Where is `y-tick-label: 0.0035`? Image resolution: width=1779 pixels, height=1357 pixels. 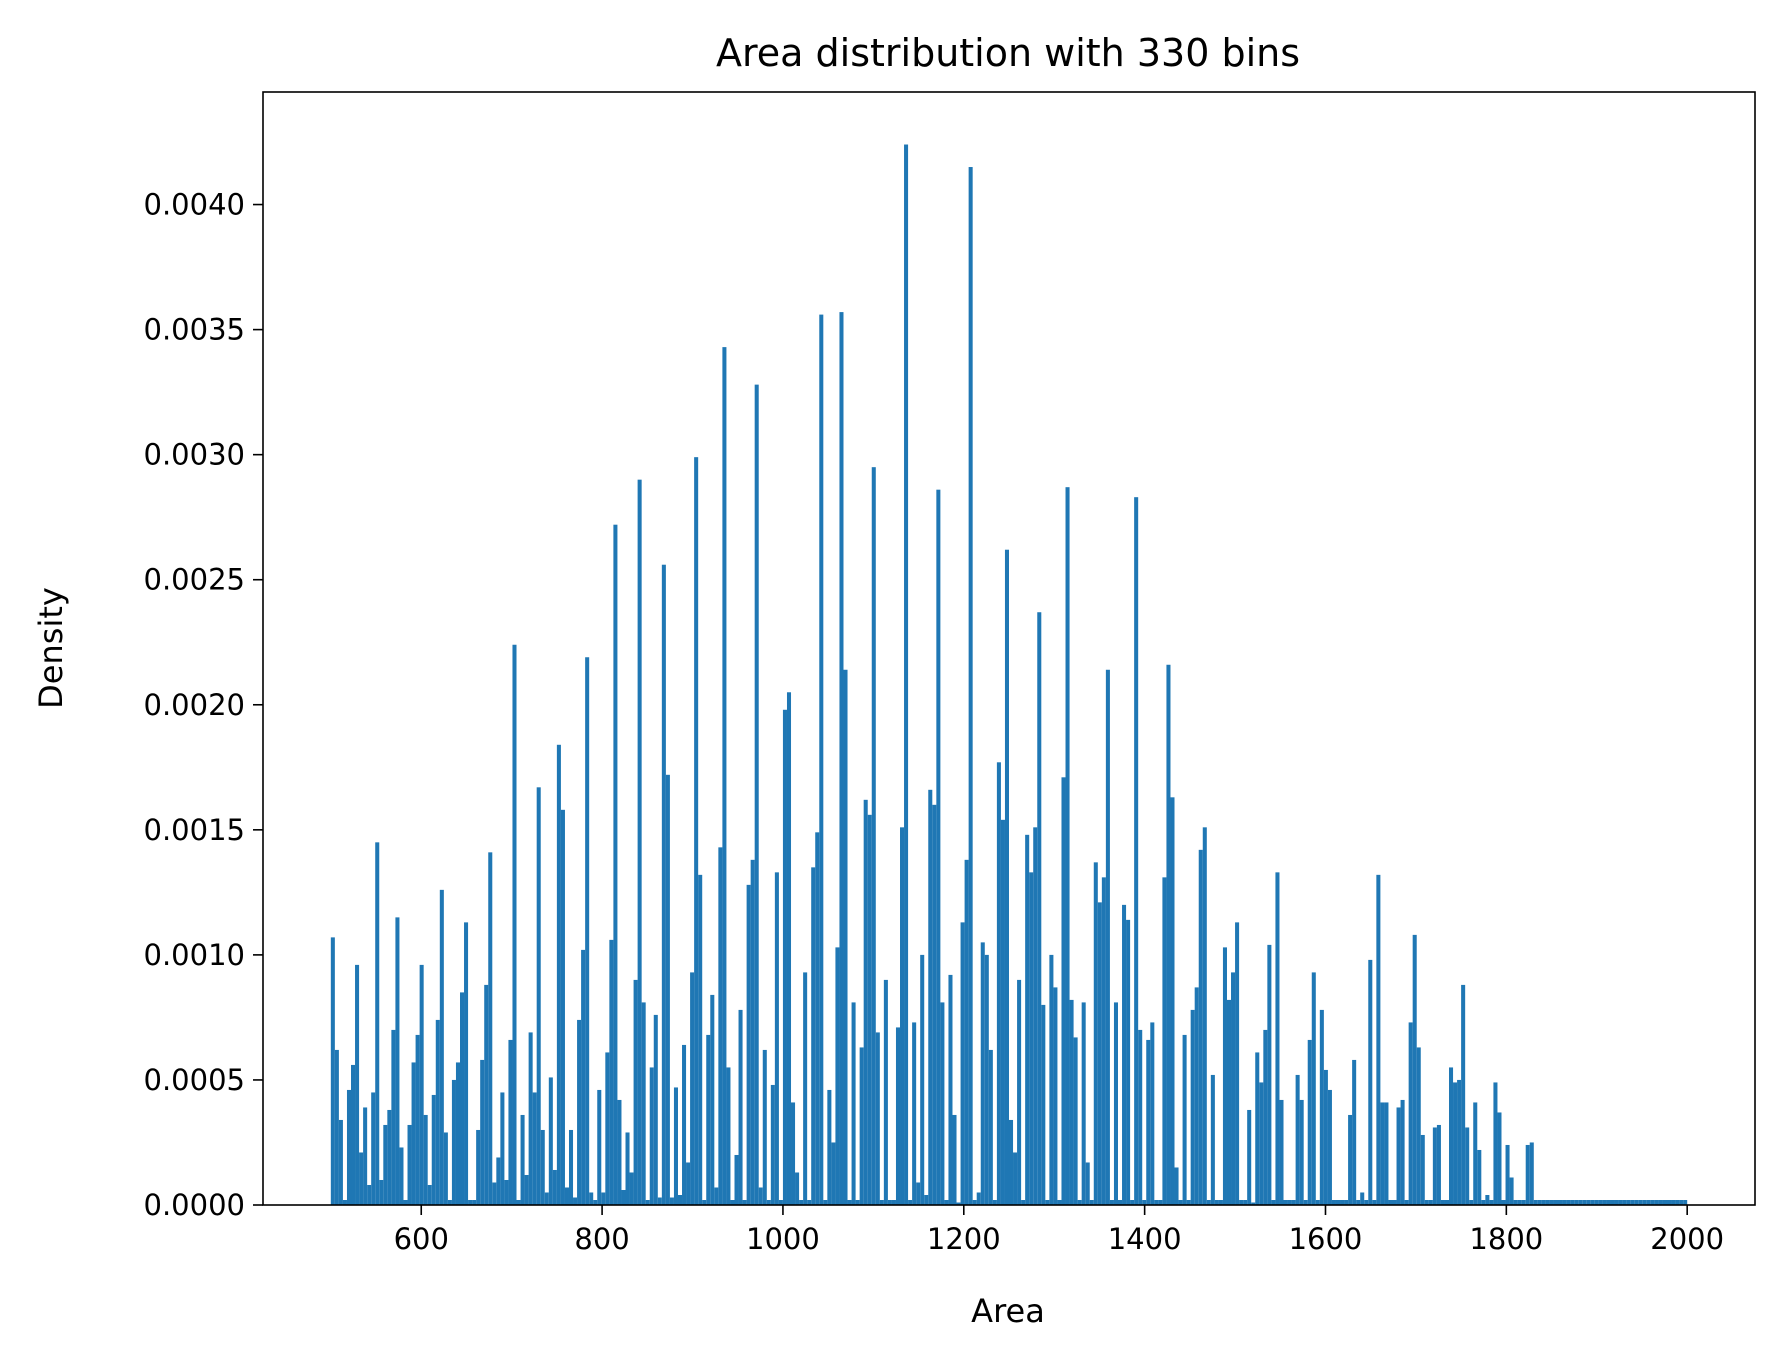
y-tick-label: 0.0035 is located at coordinates (194, 330).